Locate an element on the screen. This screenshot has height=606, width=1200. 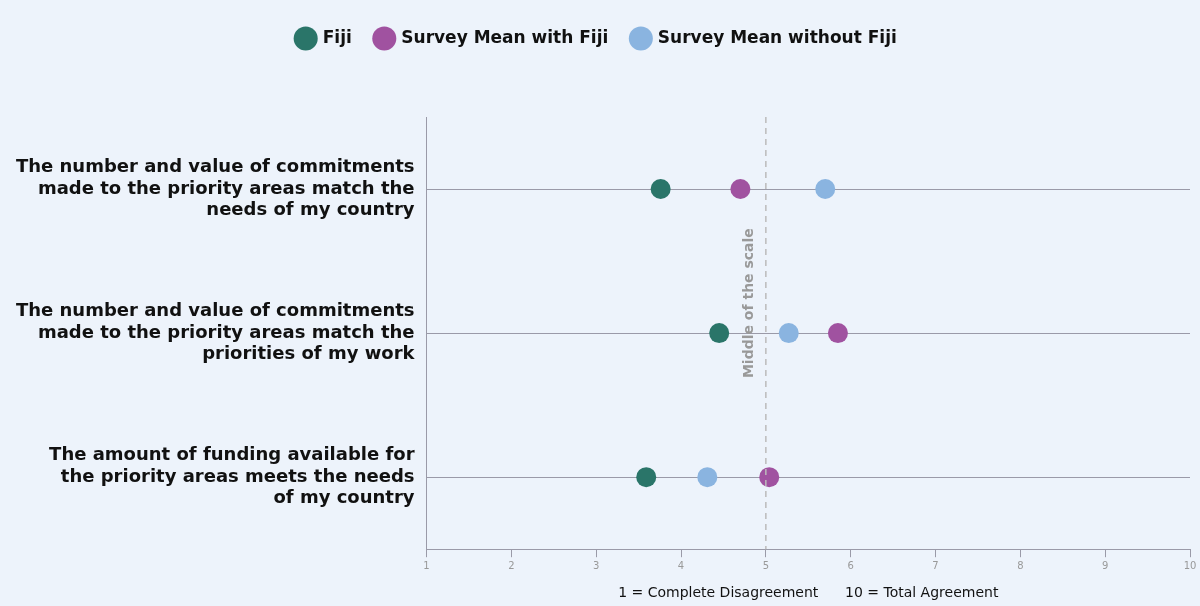
x-tick-label: 6 is located at coordinates (850, 565).